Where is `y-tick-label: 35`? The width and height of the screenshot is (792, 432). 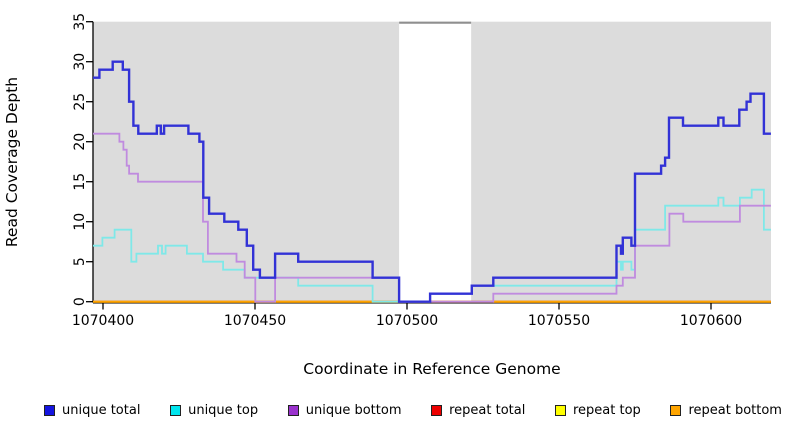
y-tick-label: 35 is located at coordinates (80, 22).